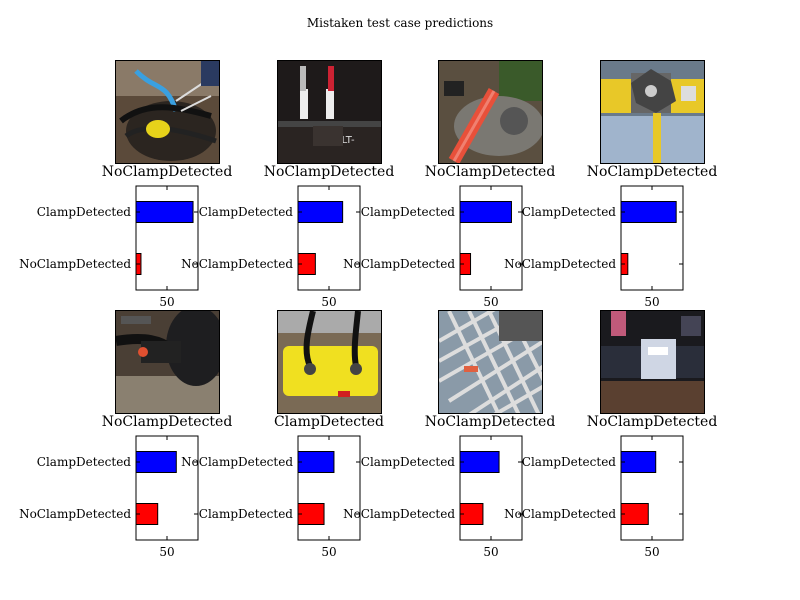  What do you see at coordinates (84, 462) in the screenshot?
I see `ytick-label-5-1: ClampDetected` at bounding box center [84, 462].